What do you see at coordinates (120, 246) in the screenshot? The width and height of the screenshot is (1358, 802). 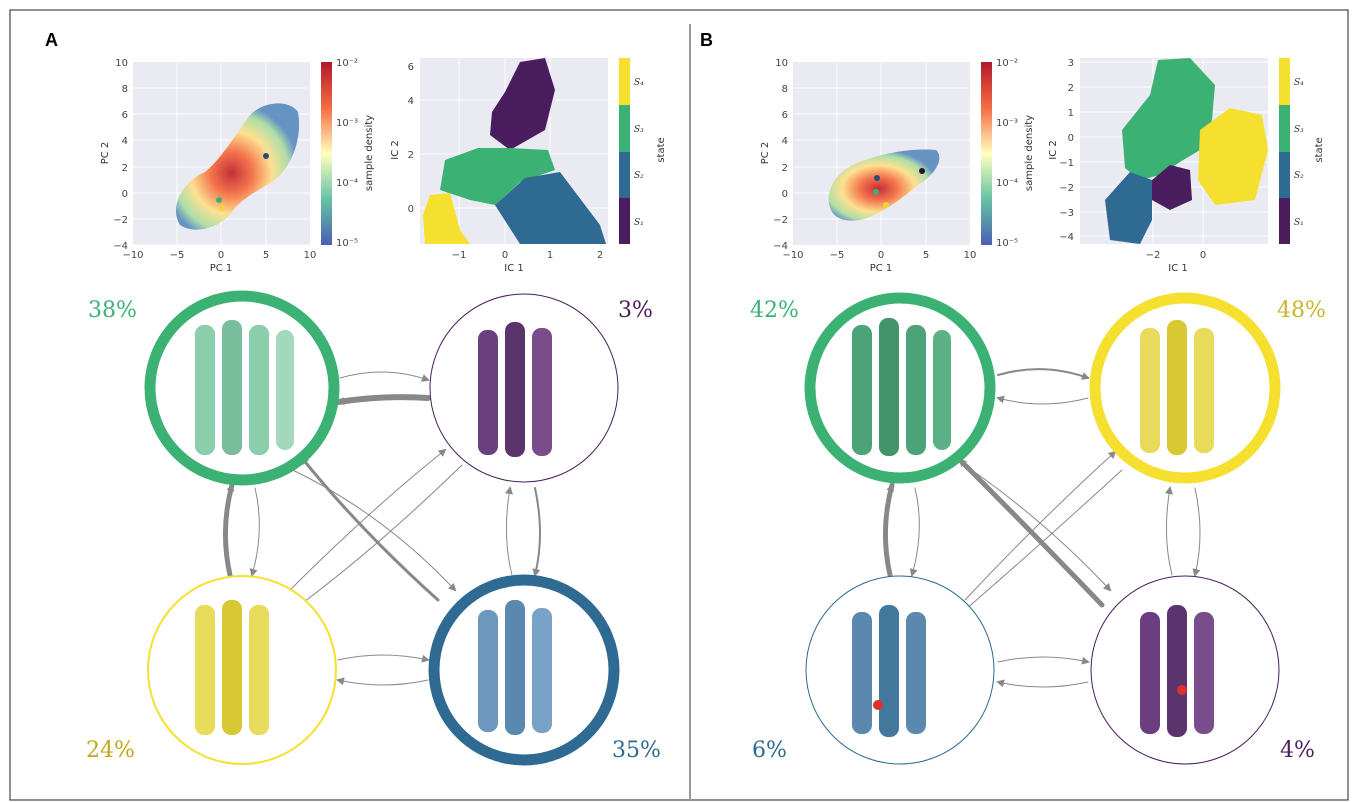 I see `pca-a-ytick: −4` at bounding box center [120, 246].